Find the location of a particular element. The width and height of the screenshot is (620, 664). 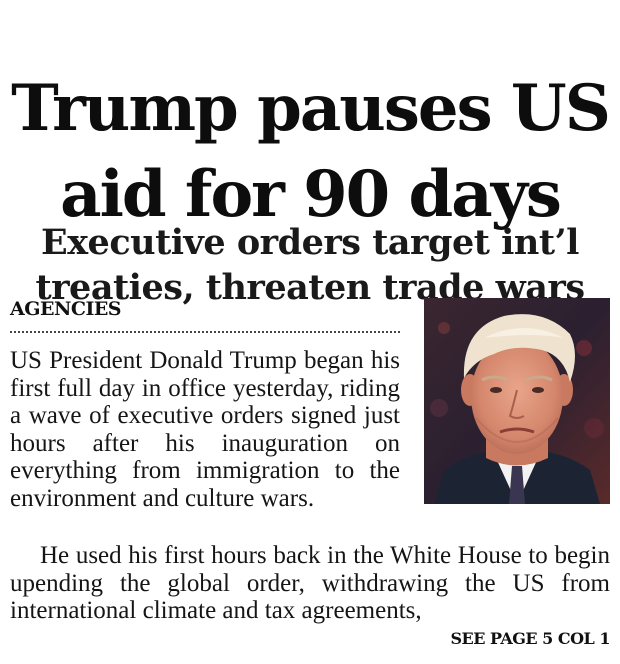

portrait-photo is located at coordinates (517, 401).